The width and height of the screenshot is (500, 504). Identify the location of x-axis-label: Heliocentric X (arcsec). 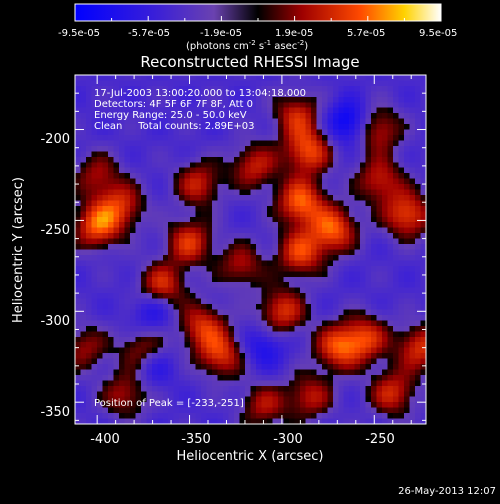
(250, 456).